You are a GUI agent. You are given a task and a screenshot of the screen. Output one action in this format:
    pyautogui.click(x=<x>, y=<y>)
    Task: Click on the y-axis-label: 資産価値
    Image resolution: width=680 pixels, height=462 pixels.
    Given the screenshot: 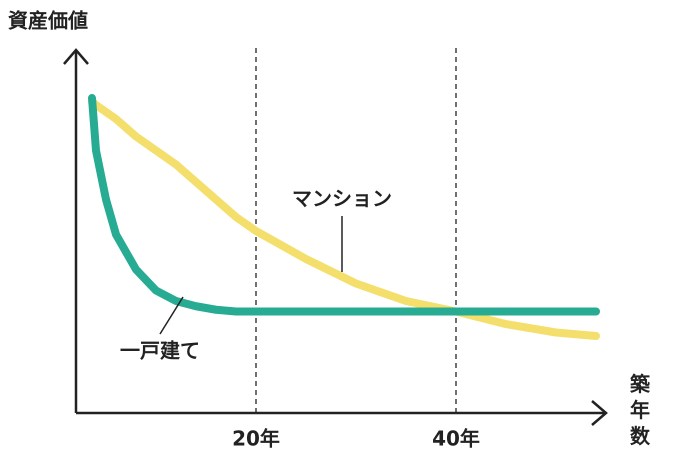 What is the action you would take?
    pyautogui.click(x=48, y=21)
    